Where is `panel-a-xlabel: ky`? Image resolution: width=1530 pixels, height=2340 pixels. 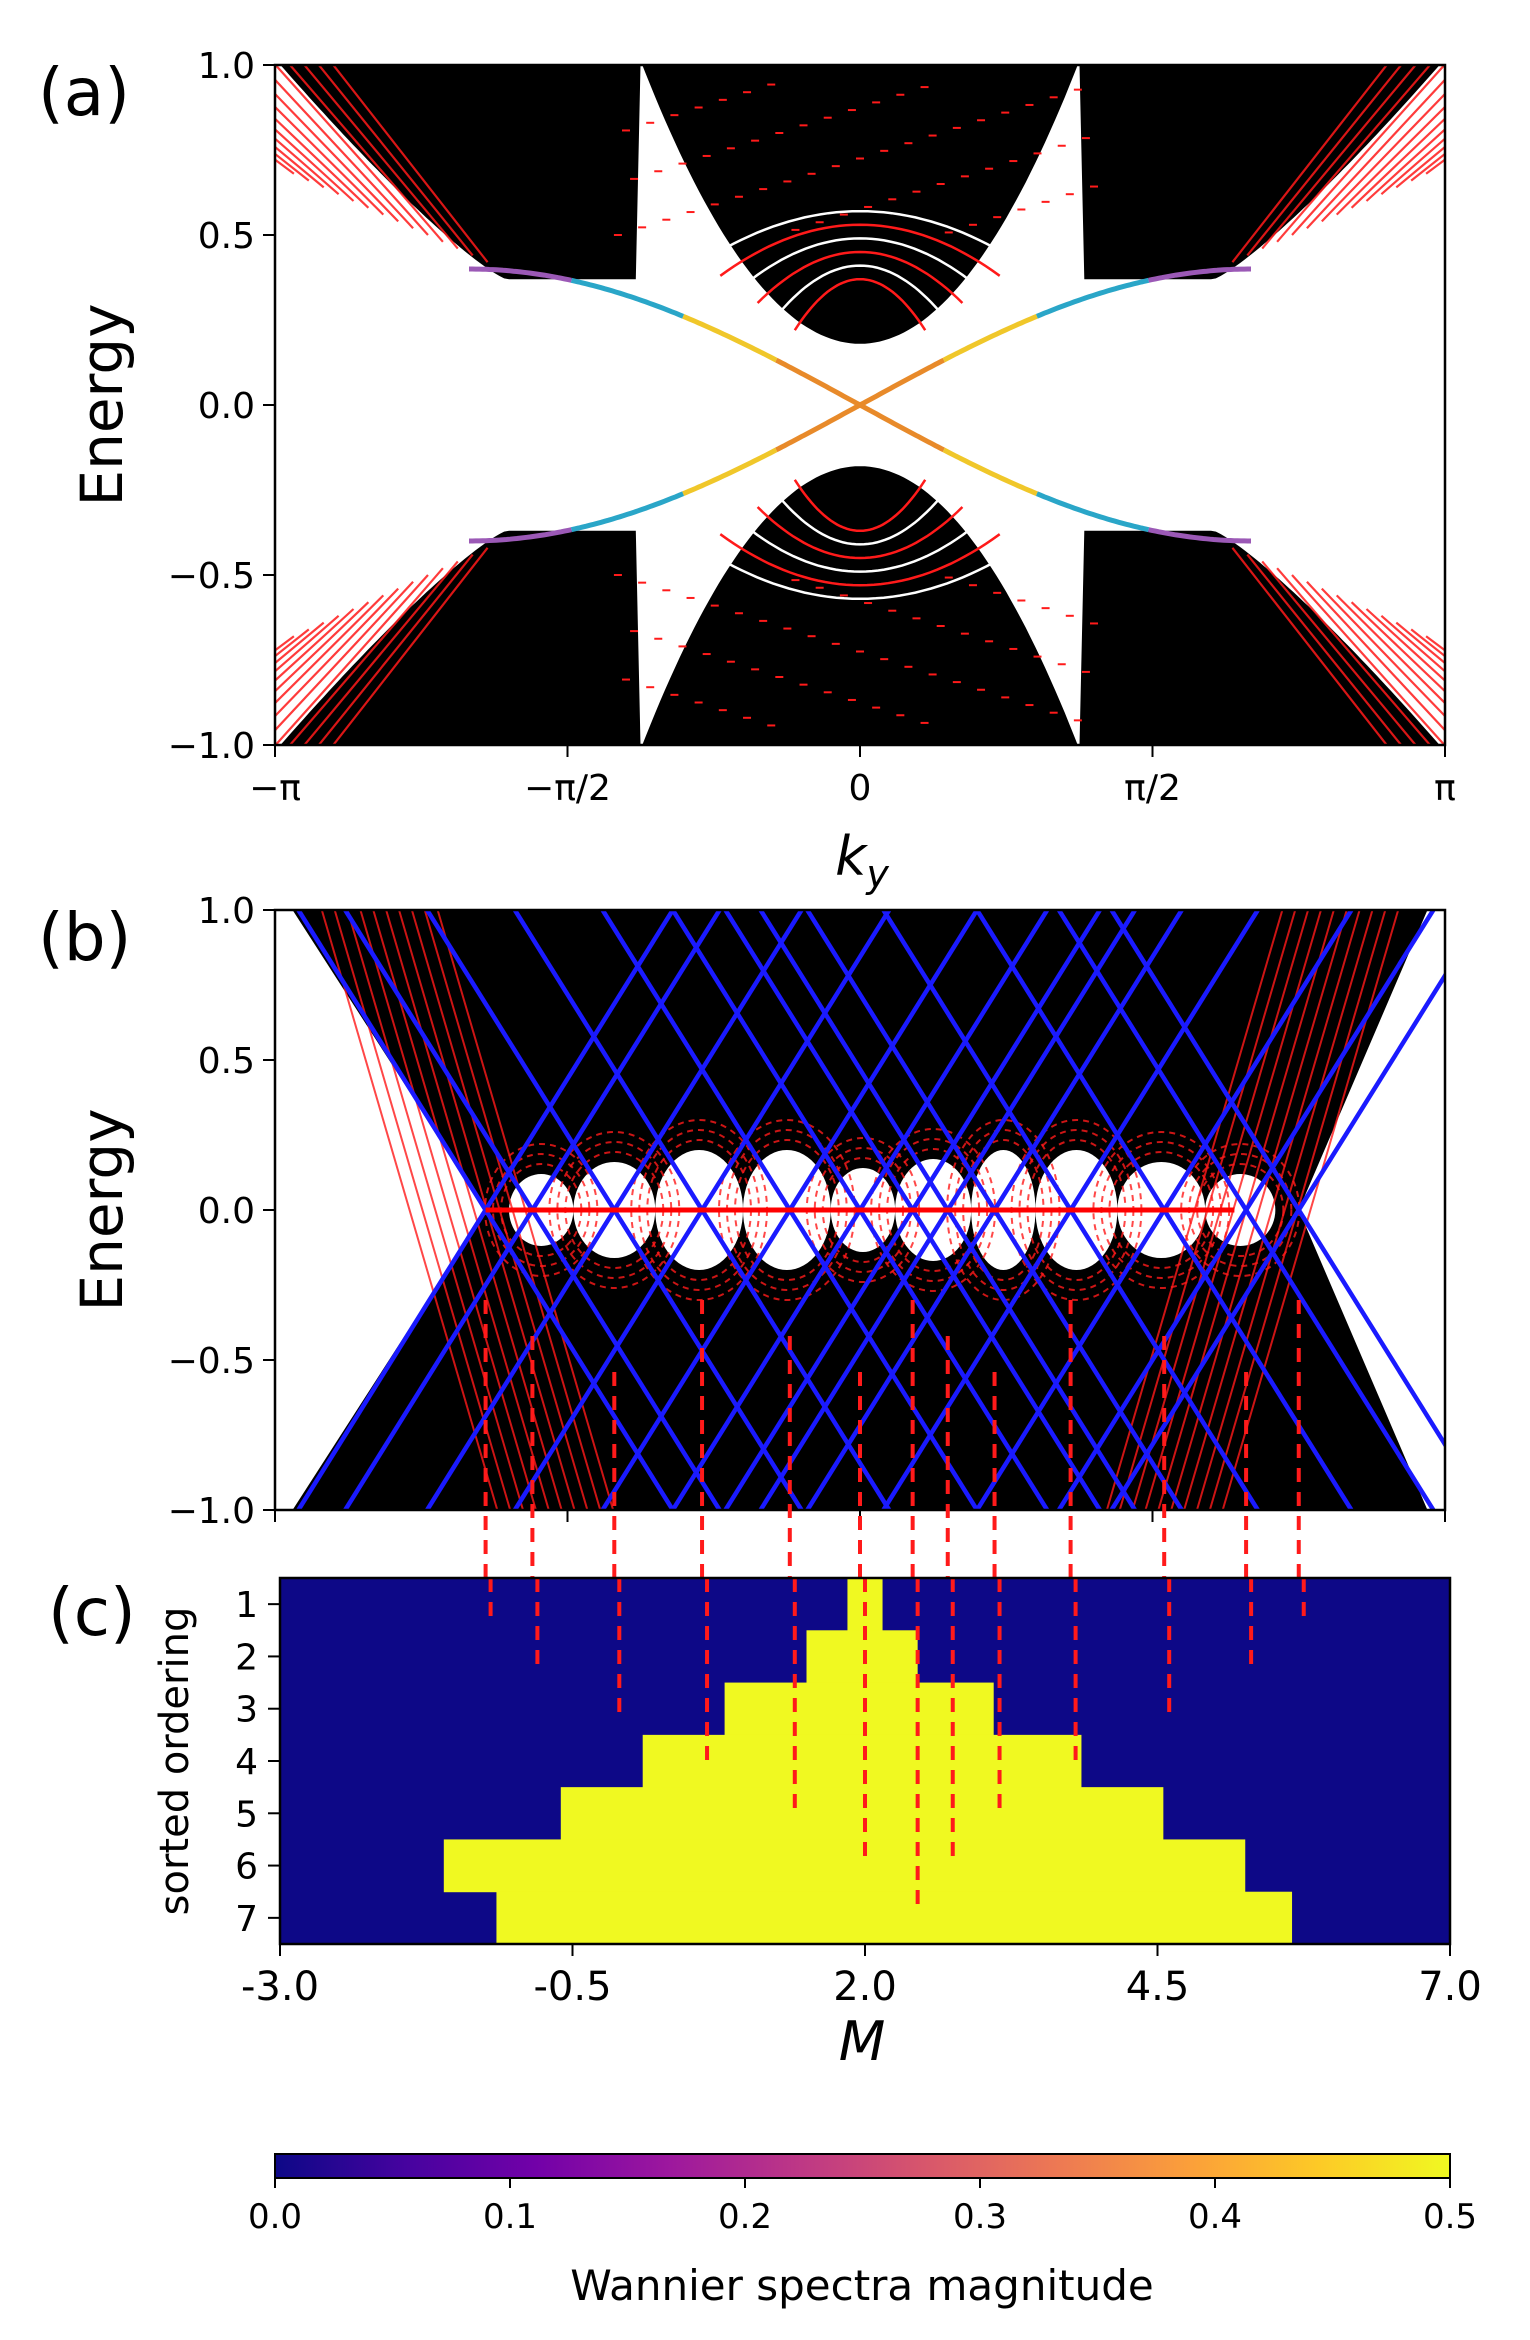
panel-a-xlabel: ky is located at coordinates (862, 860).